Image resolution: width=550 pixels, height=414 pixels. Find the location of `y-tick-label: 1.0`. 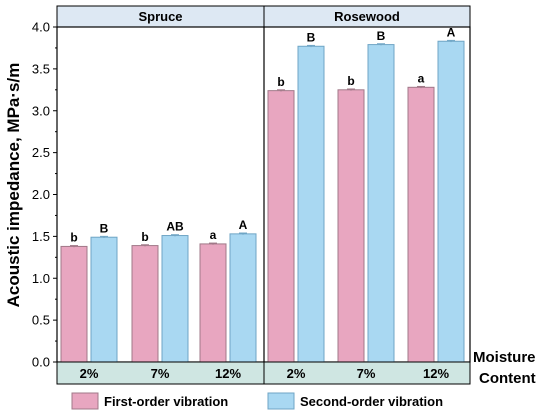

y-tick-label: 1.0 is located at coordinates (41, 278).